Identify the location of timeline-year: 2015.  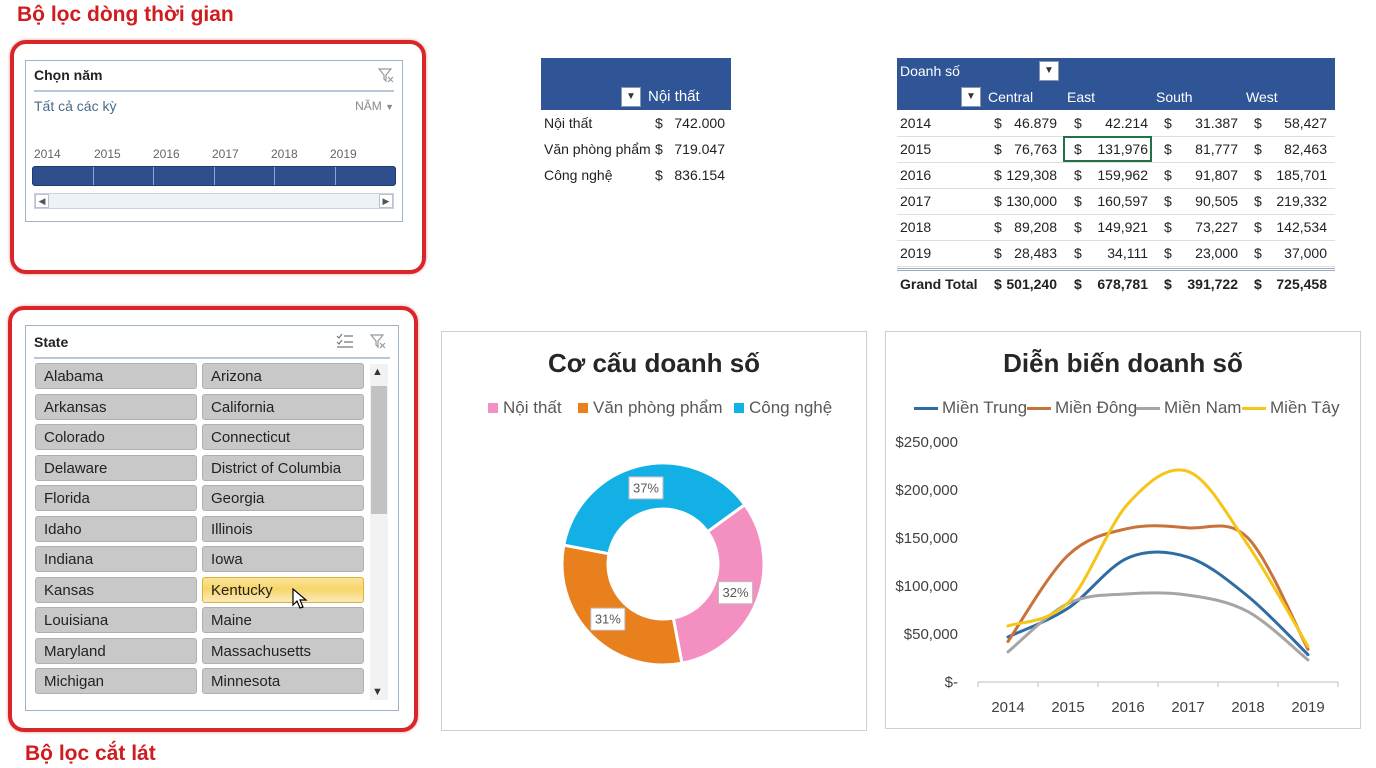
(107, 154).